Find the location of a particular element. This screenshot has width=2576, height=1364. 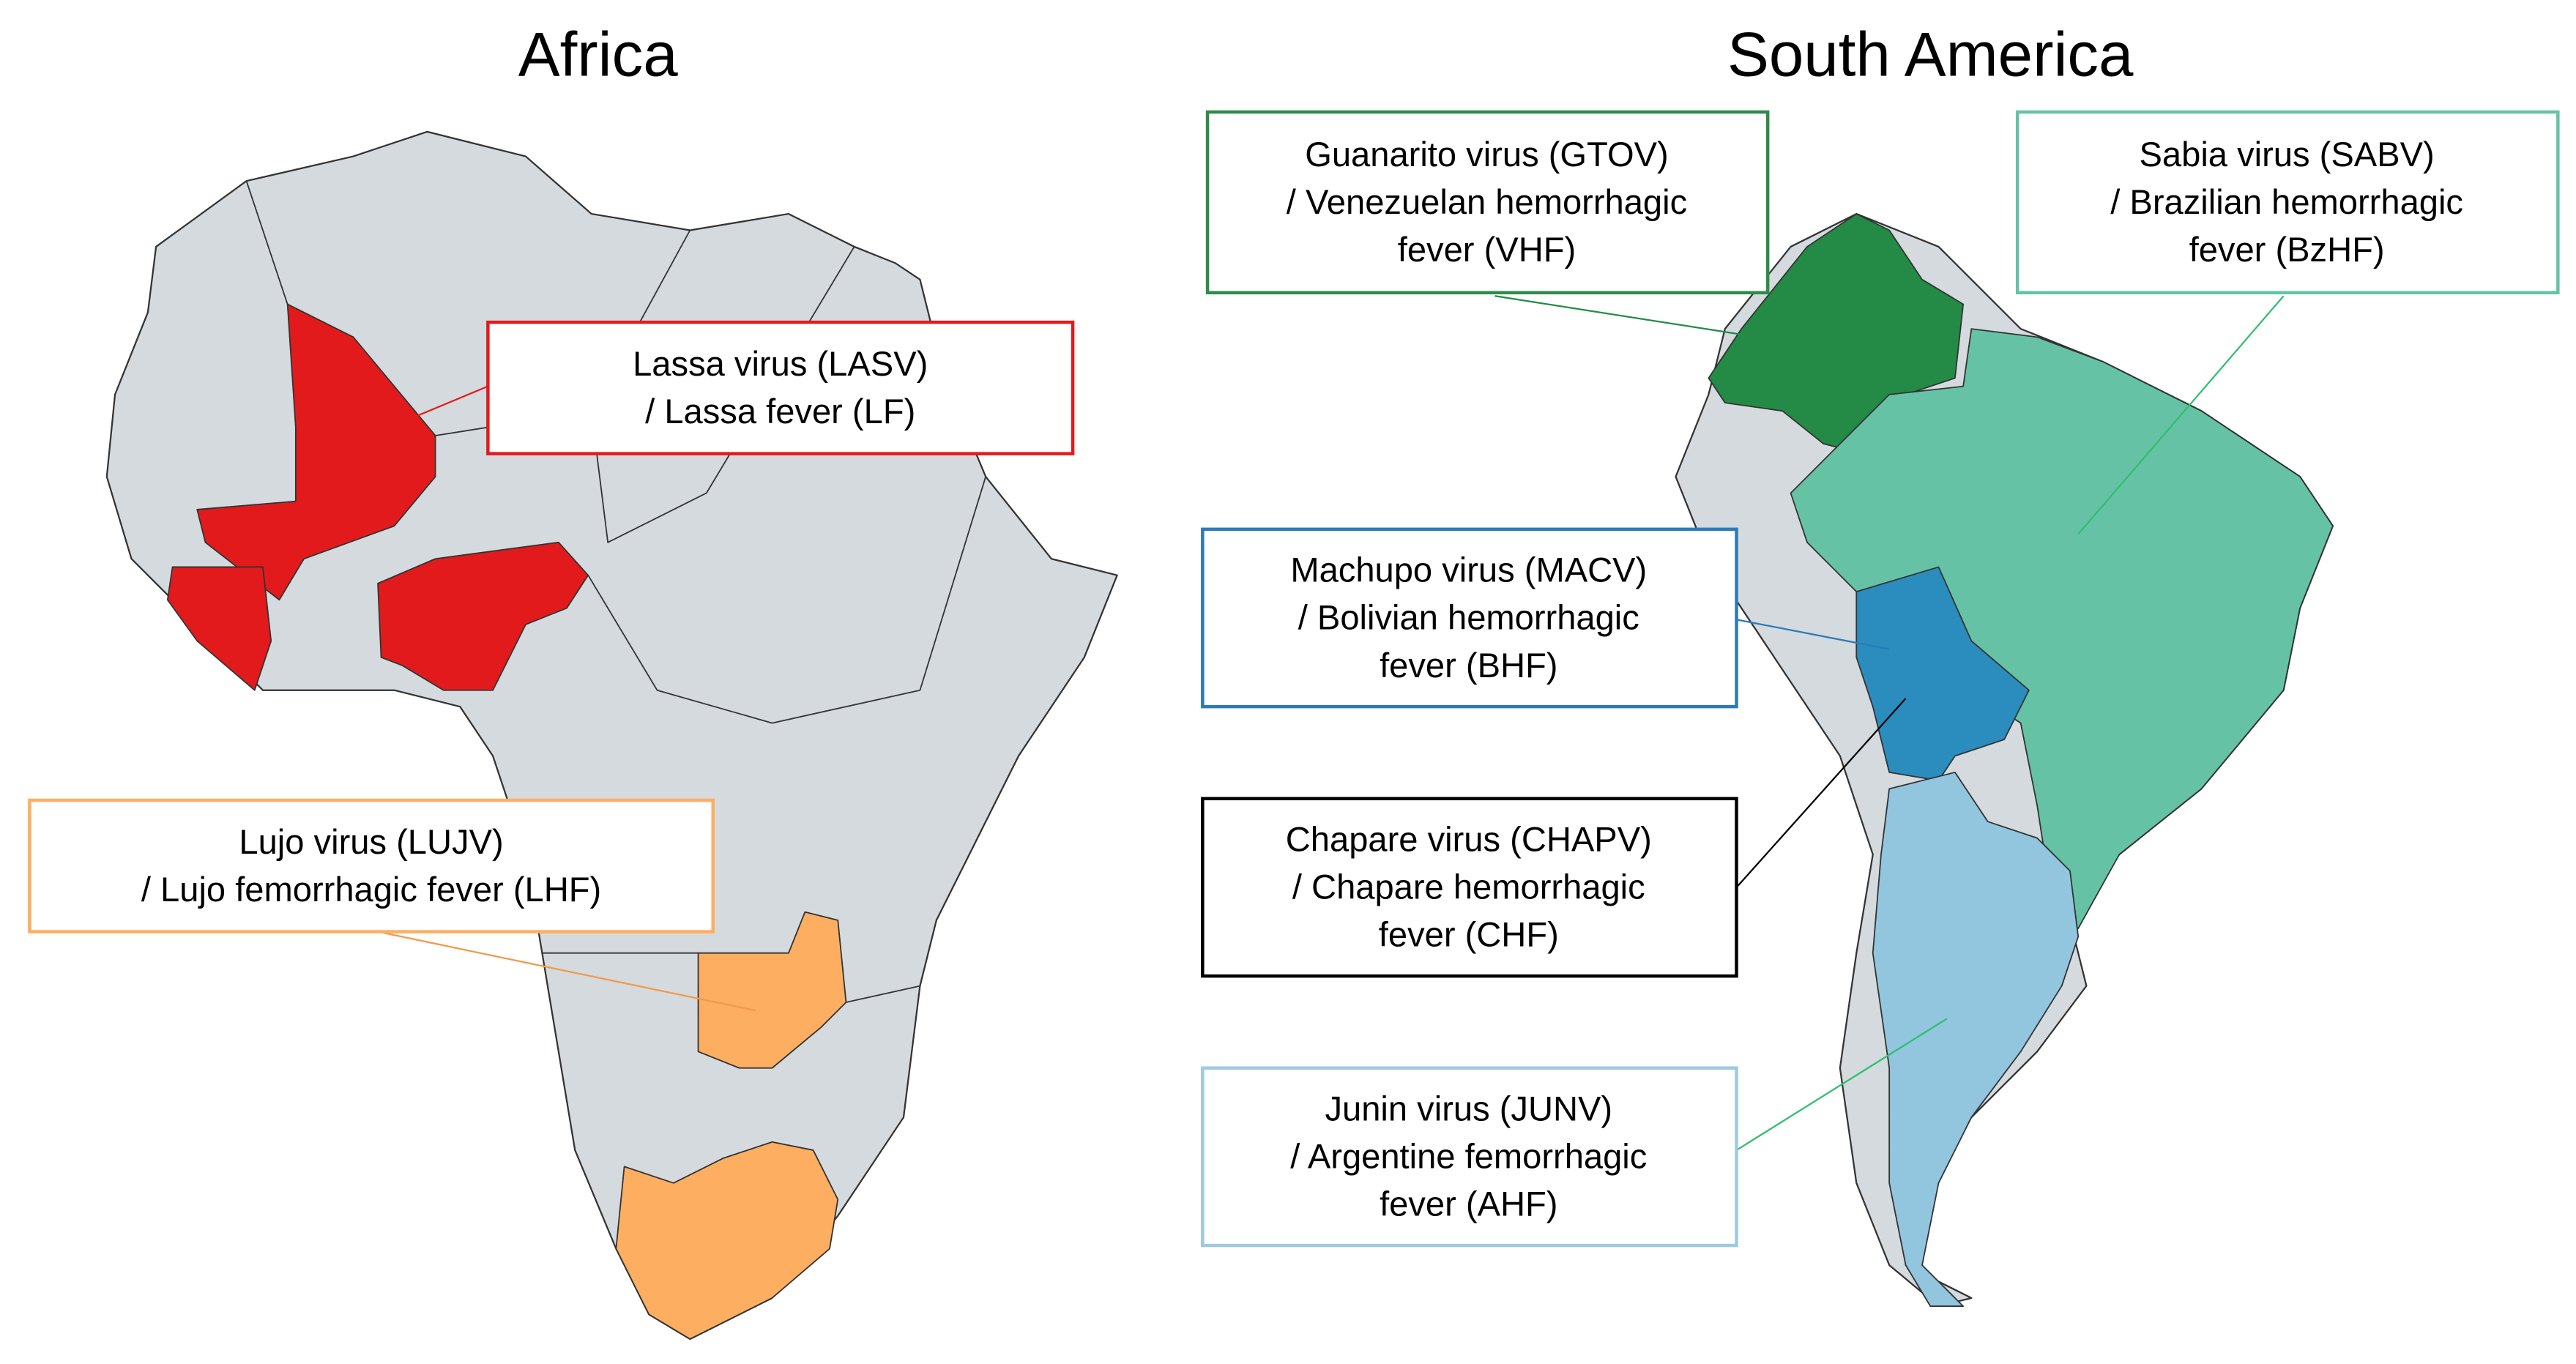

label-text: / Lassa fever (LF) is located at coordinates (780, 411).